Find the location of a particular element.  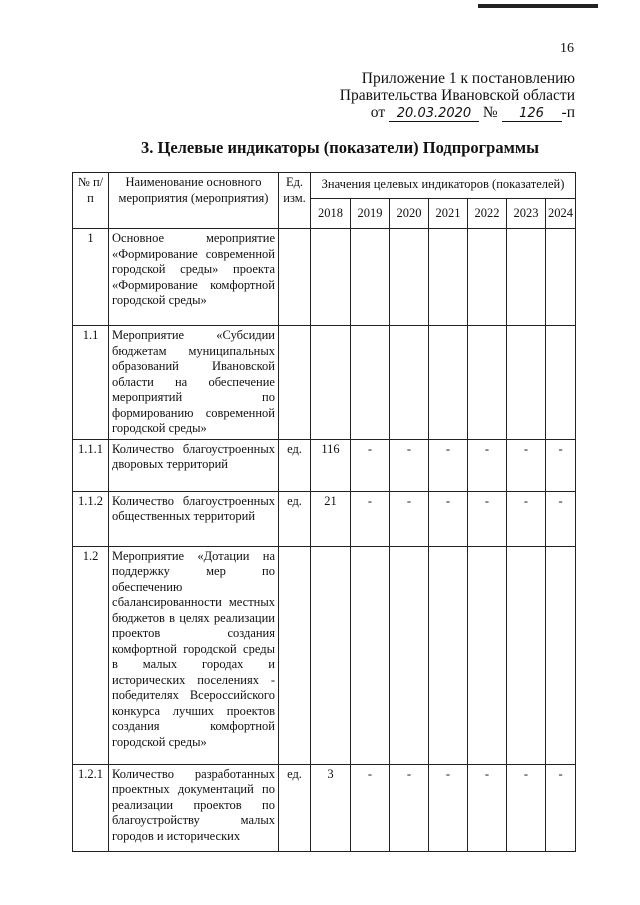

scan-artifact is located at coordinates (538, 6).